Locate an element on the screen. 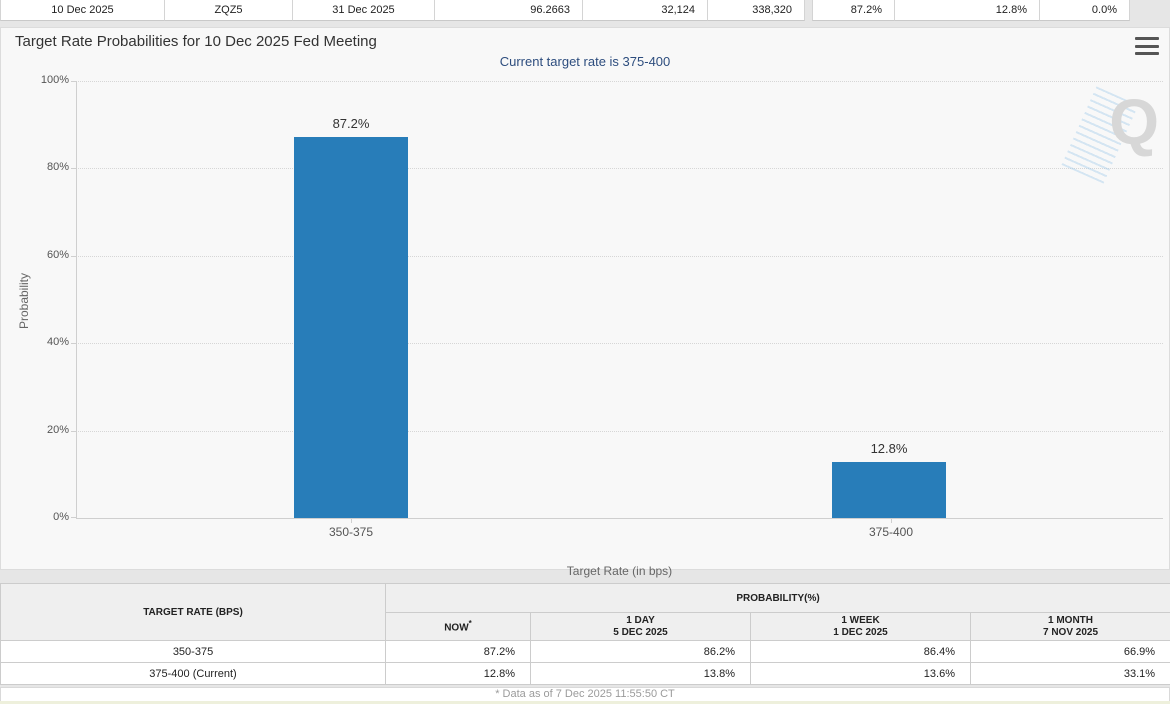  price-cell: 96.2663 is located at coordinates (509, 10).